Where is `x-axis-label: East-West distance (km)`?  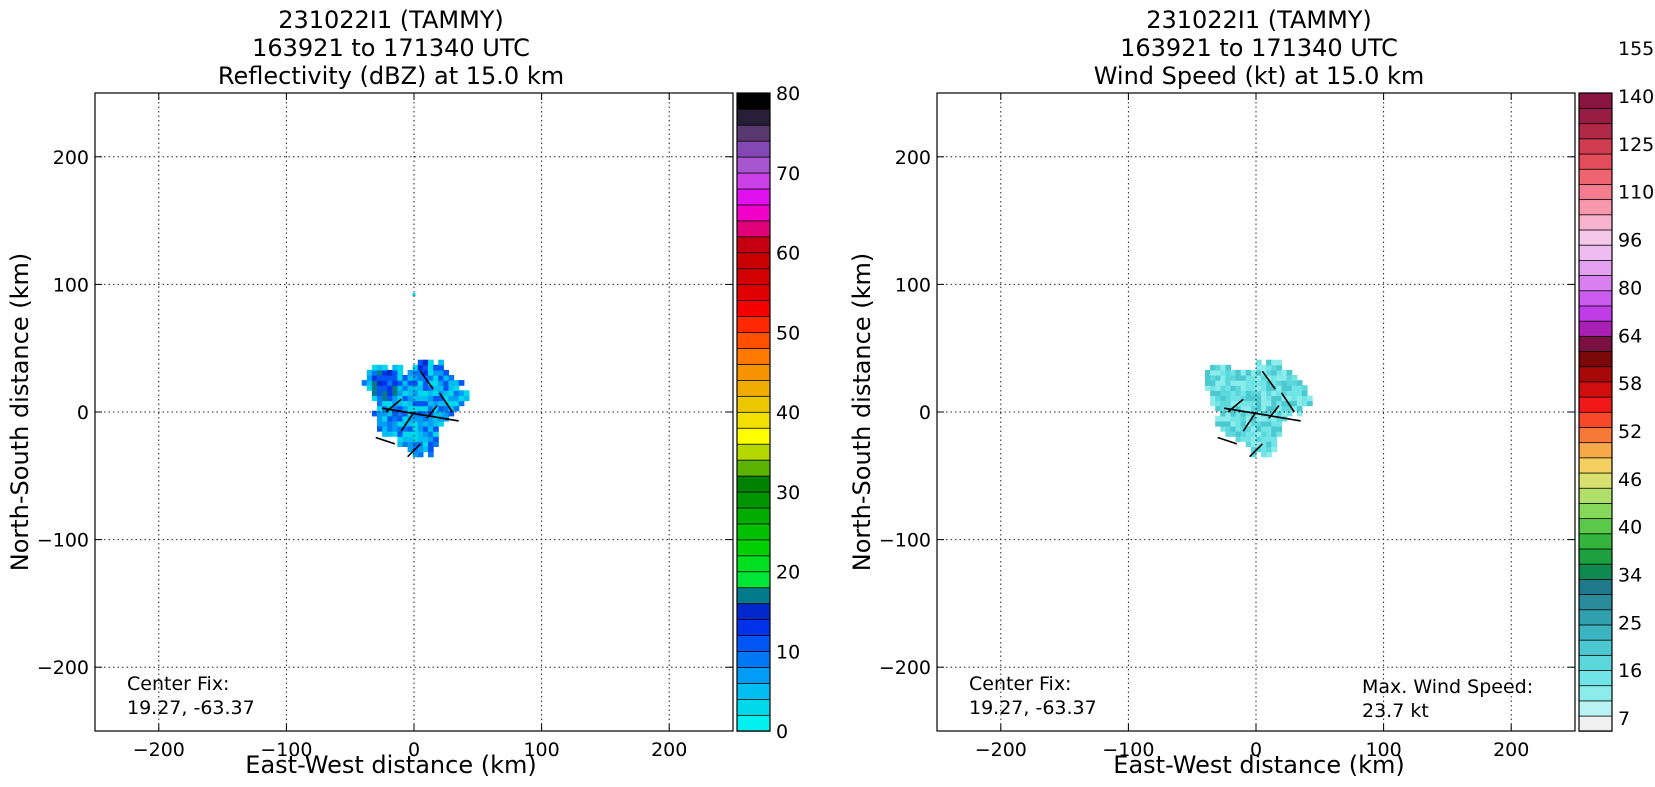
x-axis-label: East-West distance (km) is located at coordinates (390, 765).